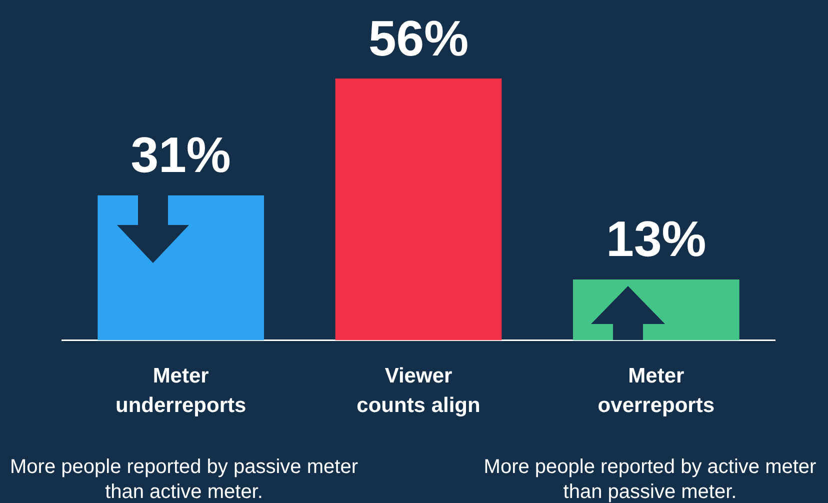 This screenshot has width=828, height=503. I want to click on data-label: 56%, so click(418, 38).